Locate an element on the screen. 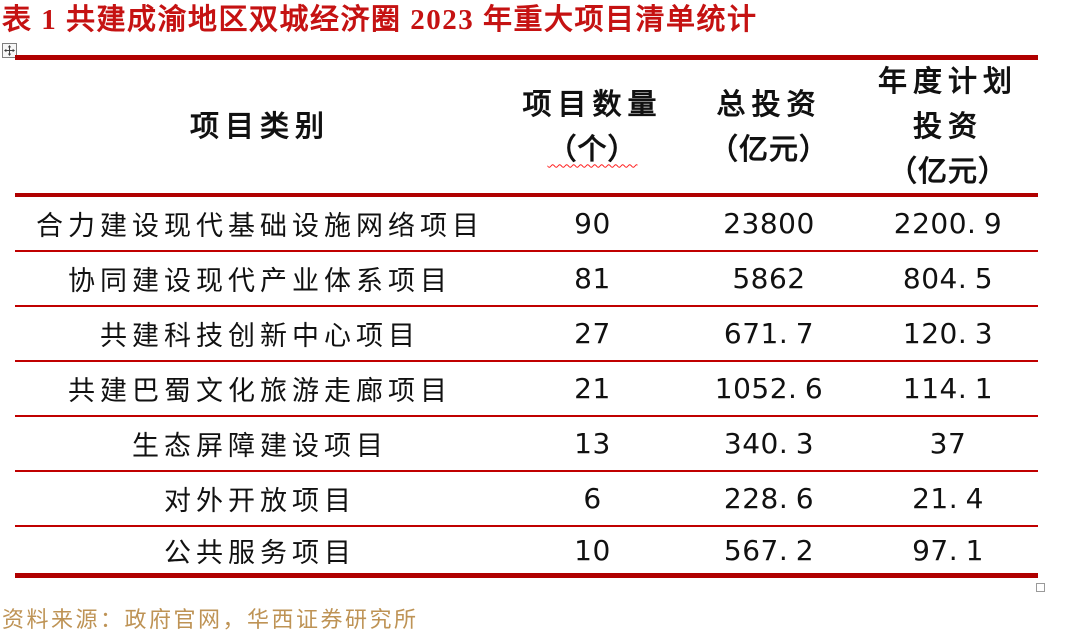  table-row: 合力建设现代基础设施网络项目 90 23800 2200. 9 is located at coordinates (526, 224).